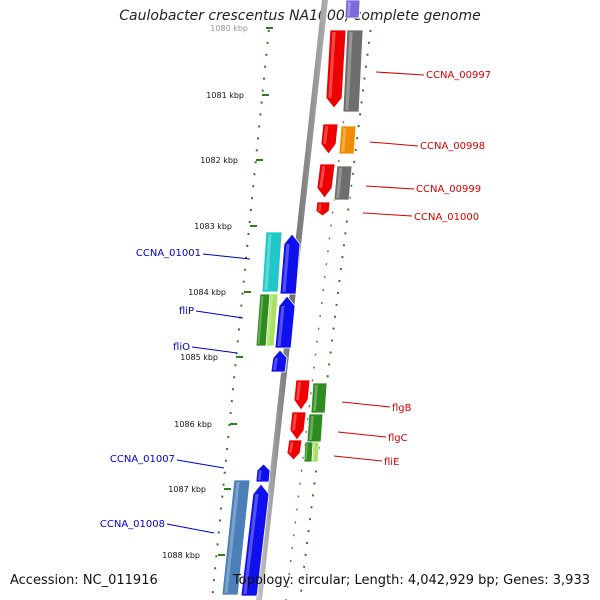 This screenshot has height=600, width=600. What do you see at coordinates (319, 398) in the screenshot?
I see `gene-block-flgb-green` at bounding box center [319, 398].